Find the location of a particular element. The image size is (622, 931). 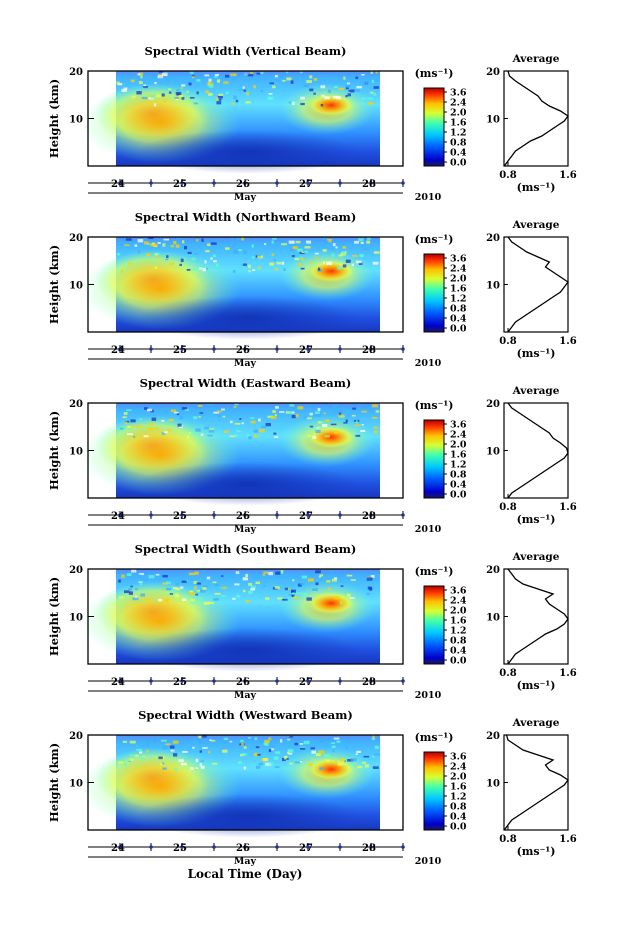

average-y-tick-label: 10 is located at coordinates (493, 120).